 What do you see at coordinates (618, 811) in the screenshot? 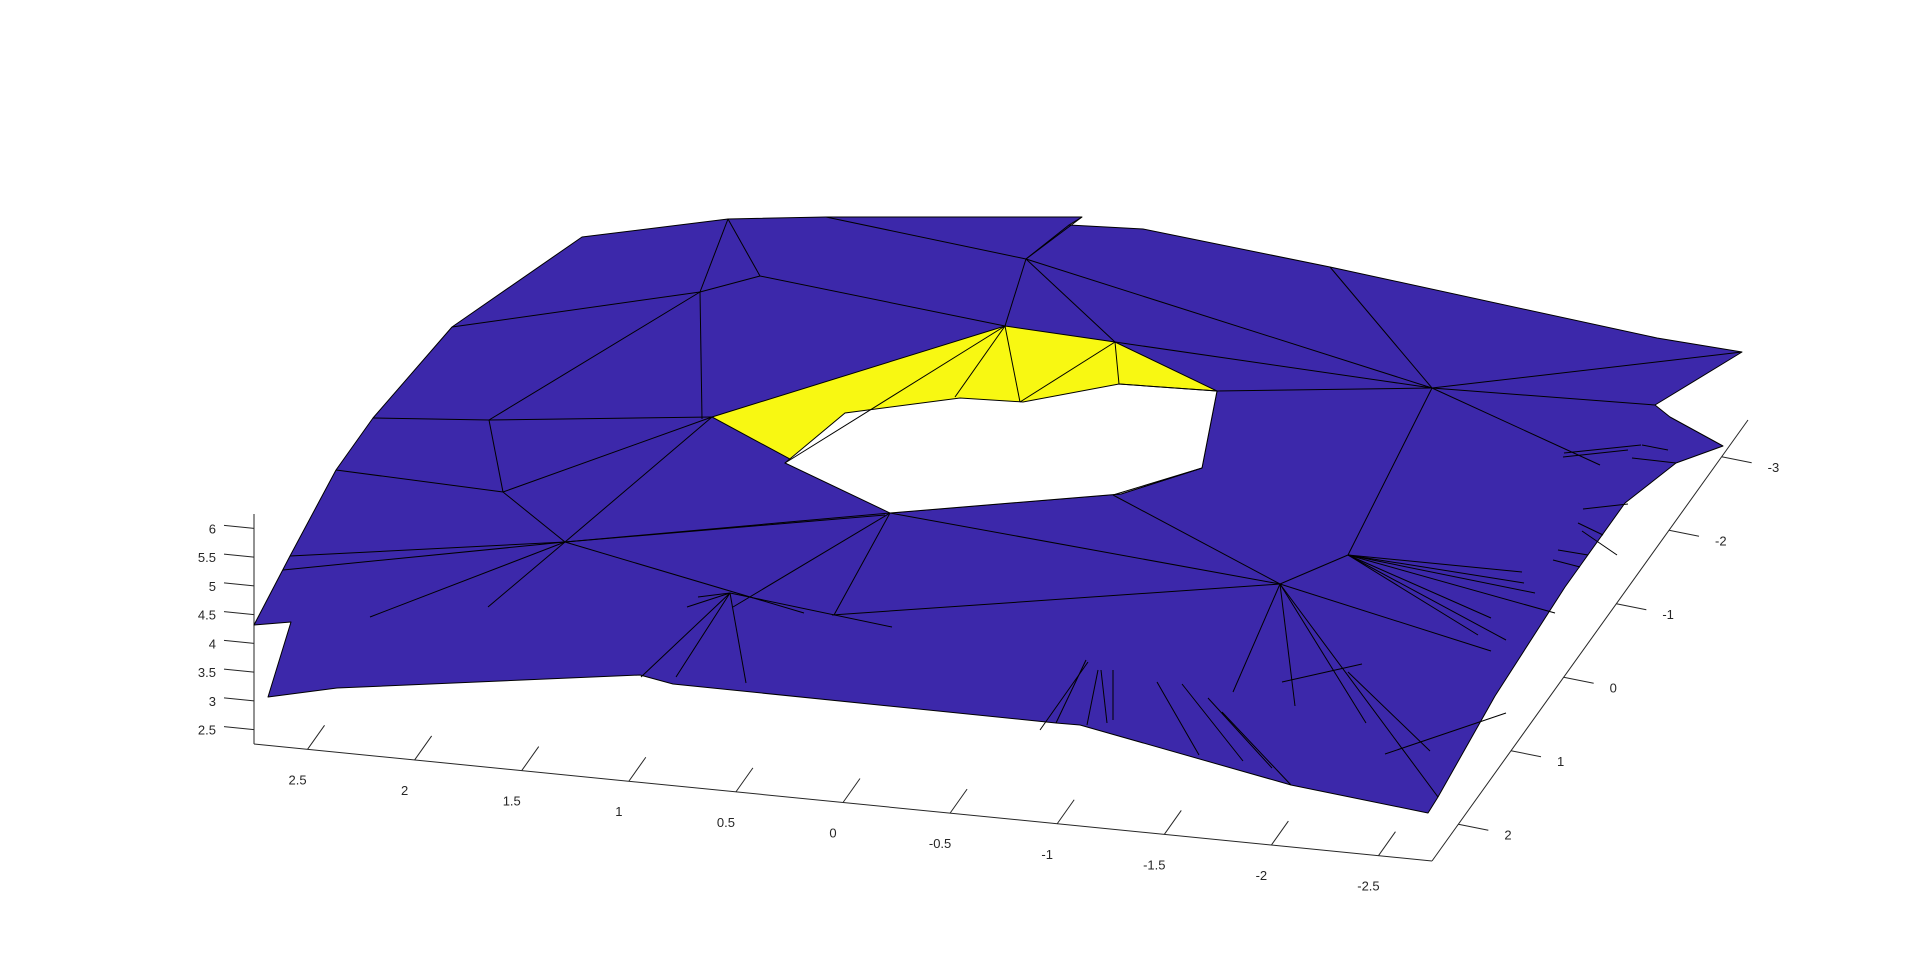
I see `x-tick-label: 1` at bounding box center [618, 811].